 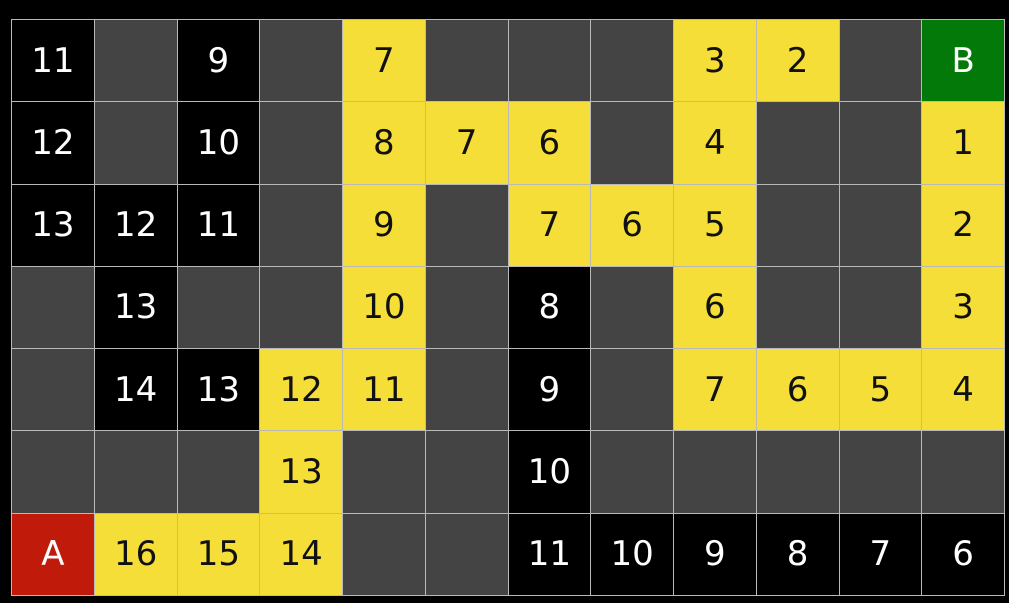 I want to click on path-cell: 9, so click(x=384, y=225).